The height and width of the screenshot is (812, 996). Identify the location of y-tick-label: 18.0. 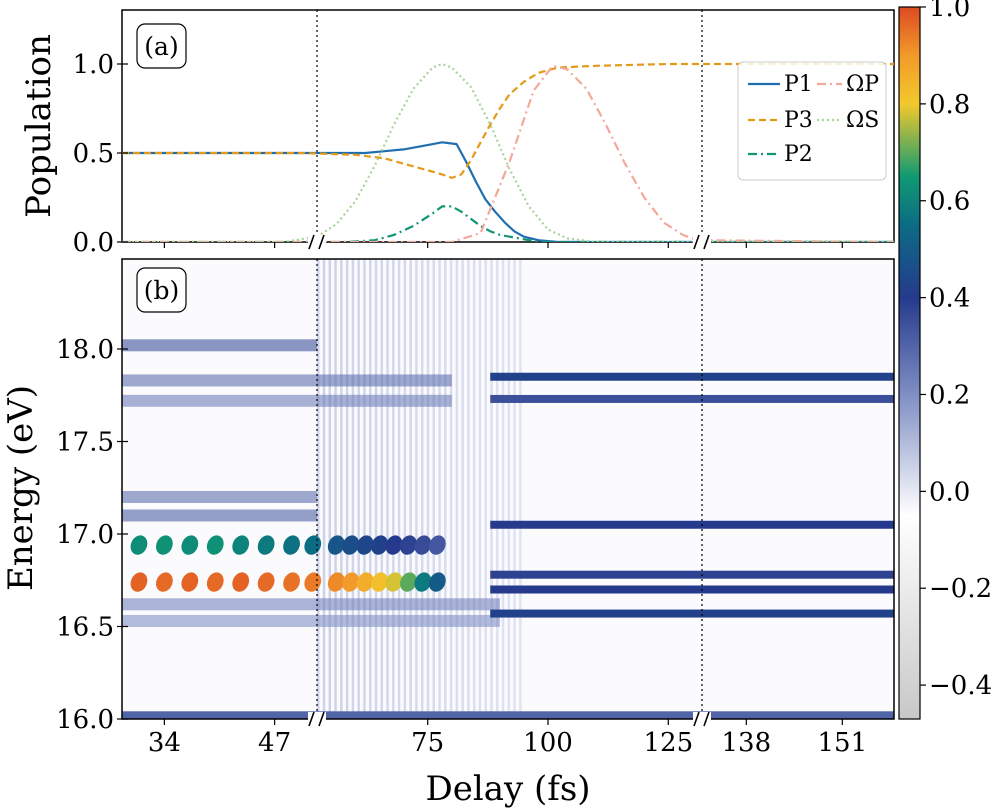
(85, 350).